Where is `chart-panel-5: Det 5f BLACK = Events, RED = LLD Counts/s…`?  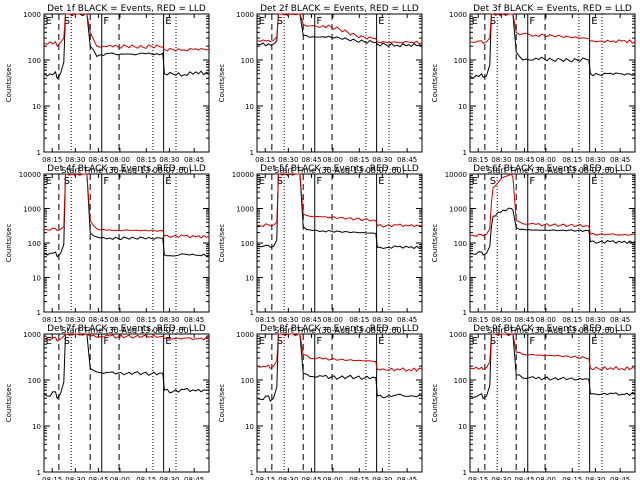 chart-panel-5: Det 5f BLACK = Events, RED = LLD Counts/s… is located at coordinates (320, 249).